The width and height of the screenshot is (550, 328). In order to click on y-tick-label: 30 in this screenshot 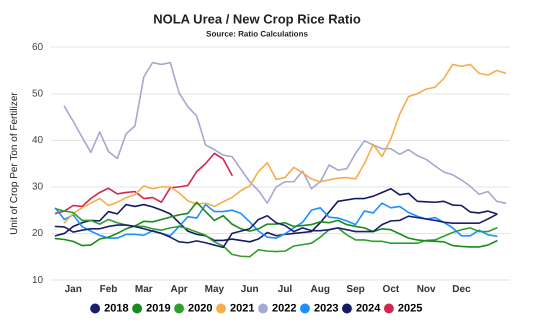, I will do `click(38, 187)`.